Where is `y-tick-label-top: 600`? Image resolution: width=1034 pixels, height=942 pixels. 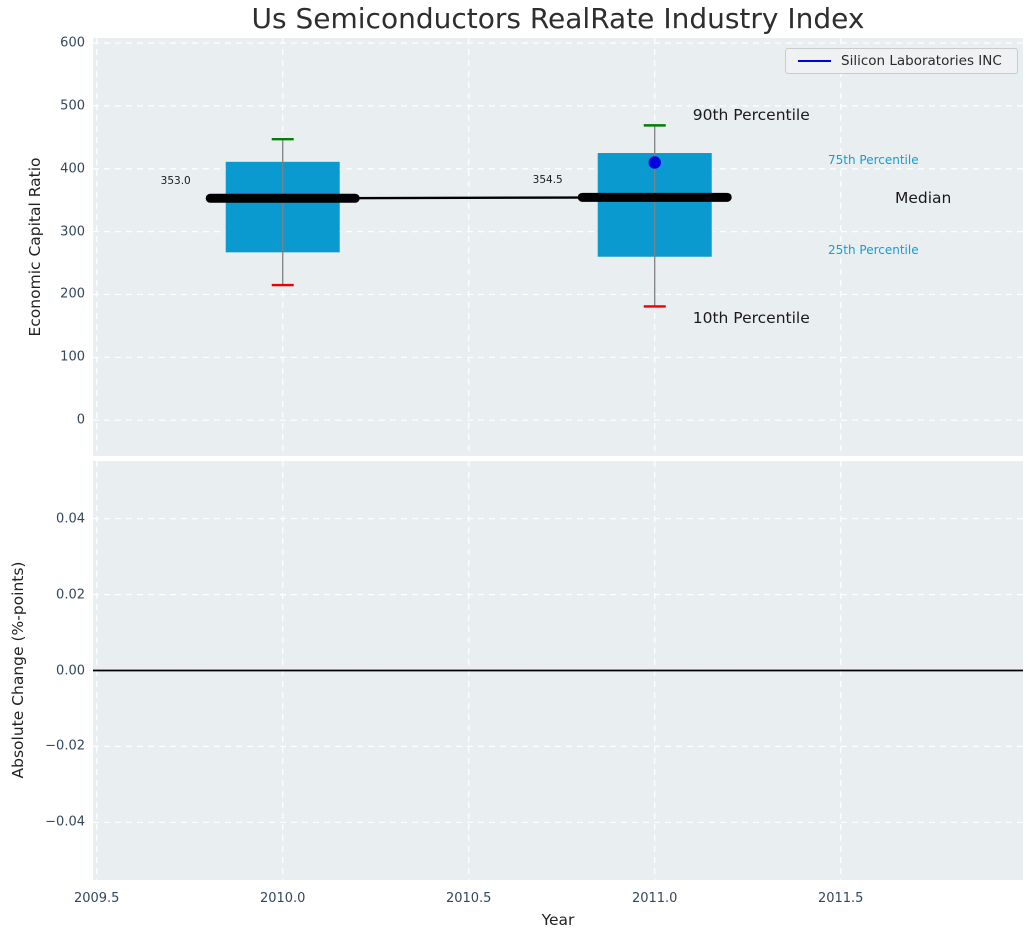
y-tick-label-top: 600 is located at coordinates (72, 43).